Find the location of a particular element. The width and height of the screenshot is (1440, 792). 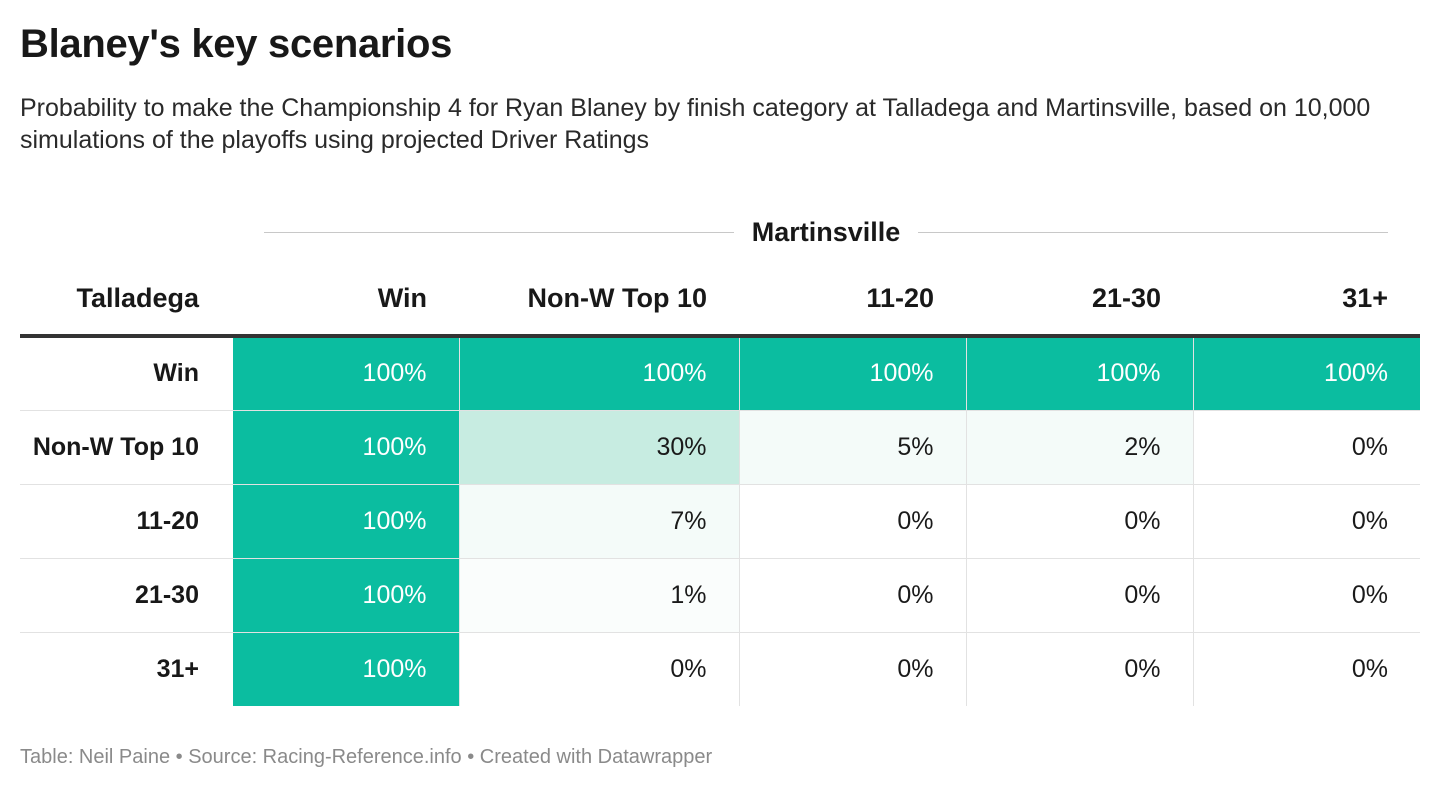

table-row: 31+ 100% 0% 0% 0% 0% is located at coordinates (720, 669).